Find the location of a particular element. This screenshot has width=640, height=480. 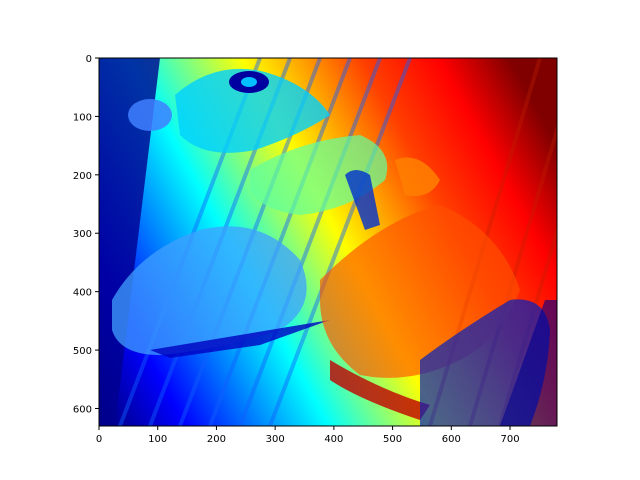

x-tick-label: 700 is located at coordinates (509, 439).